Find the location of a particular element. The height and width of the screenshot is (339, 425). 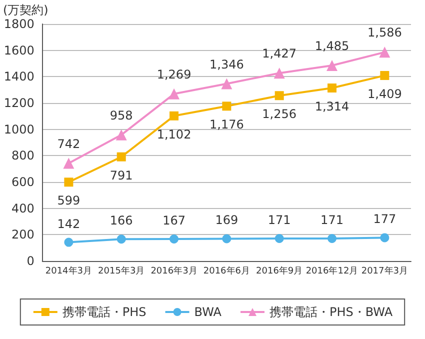

x-tick-label: 2016年9月 is located at coordinates (279, 271).